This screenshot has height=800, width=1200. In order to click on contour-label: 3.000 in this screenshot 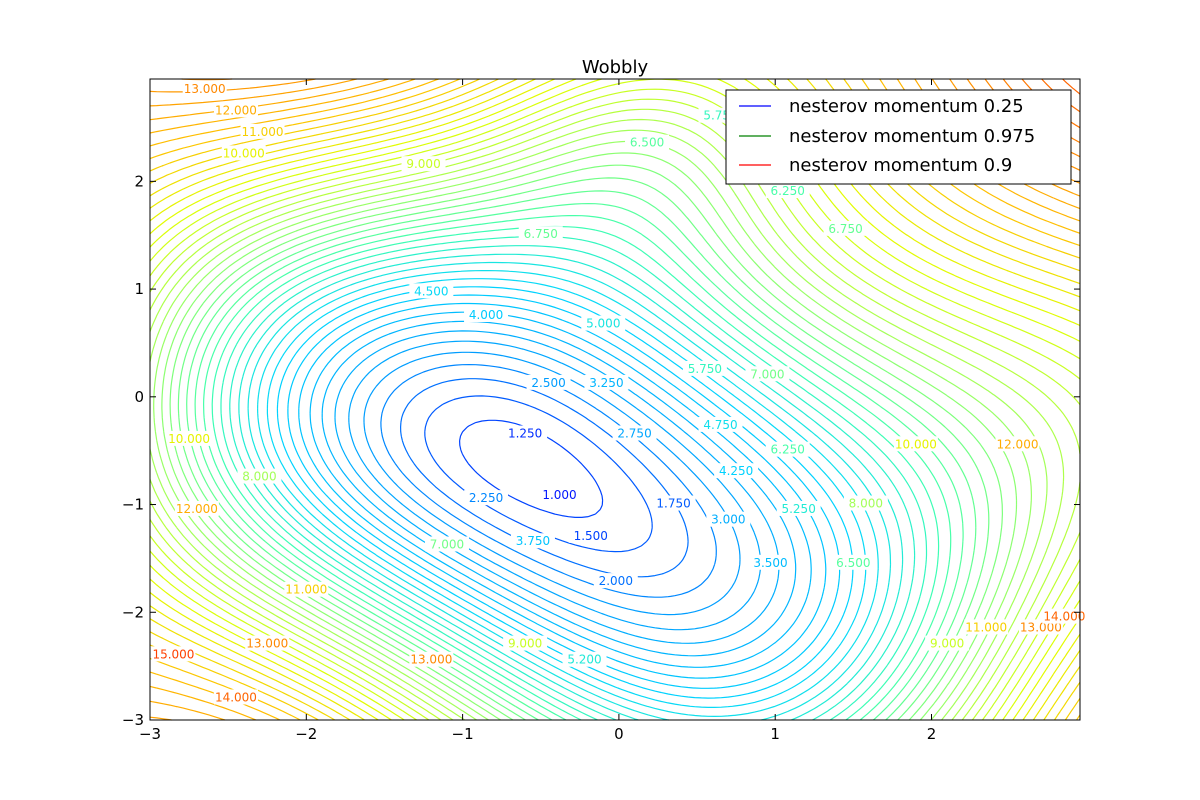, I will do `click(728, 520)`.